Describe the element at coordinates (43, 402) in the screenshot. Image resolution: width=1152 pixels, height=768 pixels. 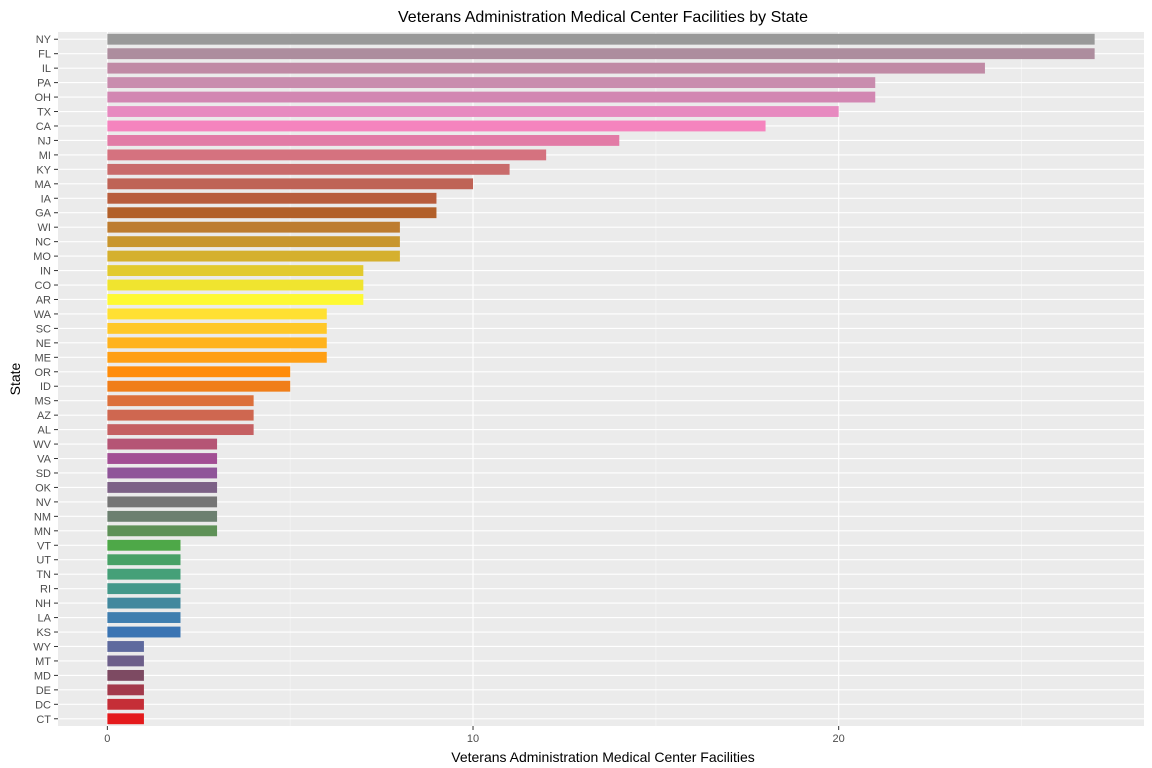
I see `y-tick-label-ms: MS` at that location.